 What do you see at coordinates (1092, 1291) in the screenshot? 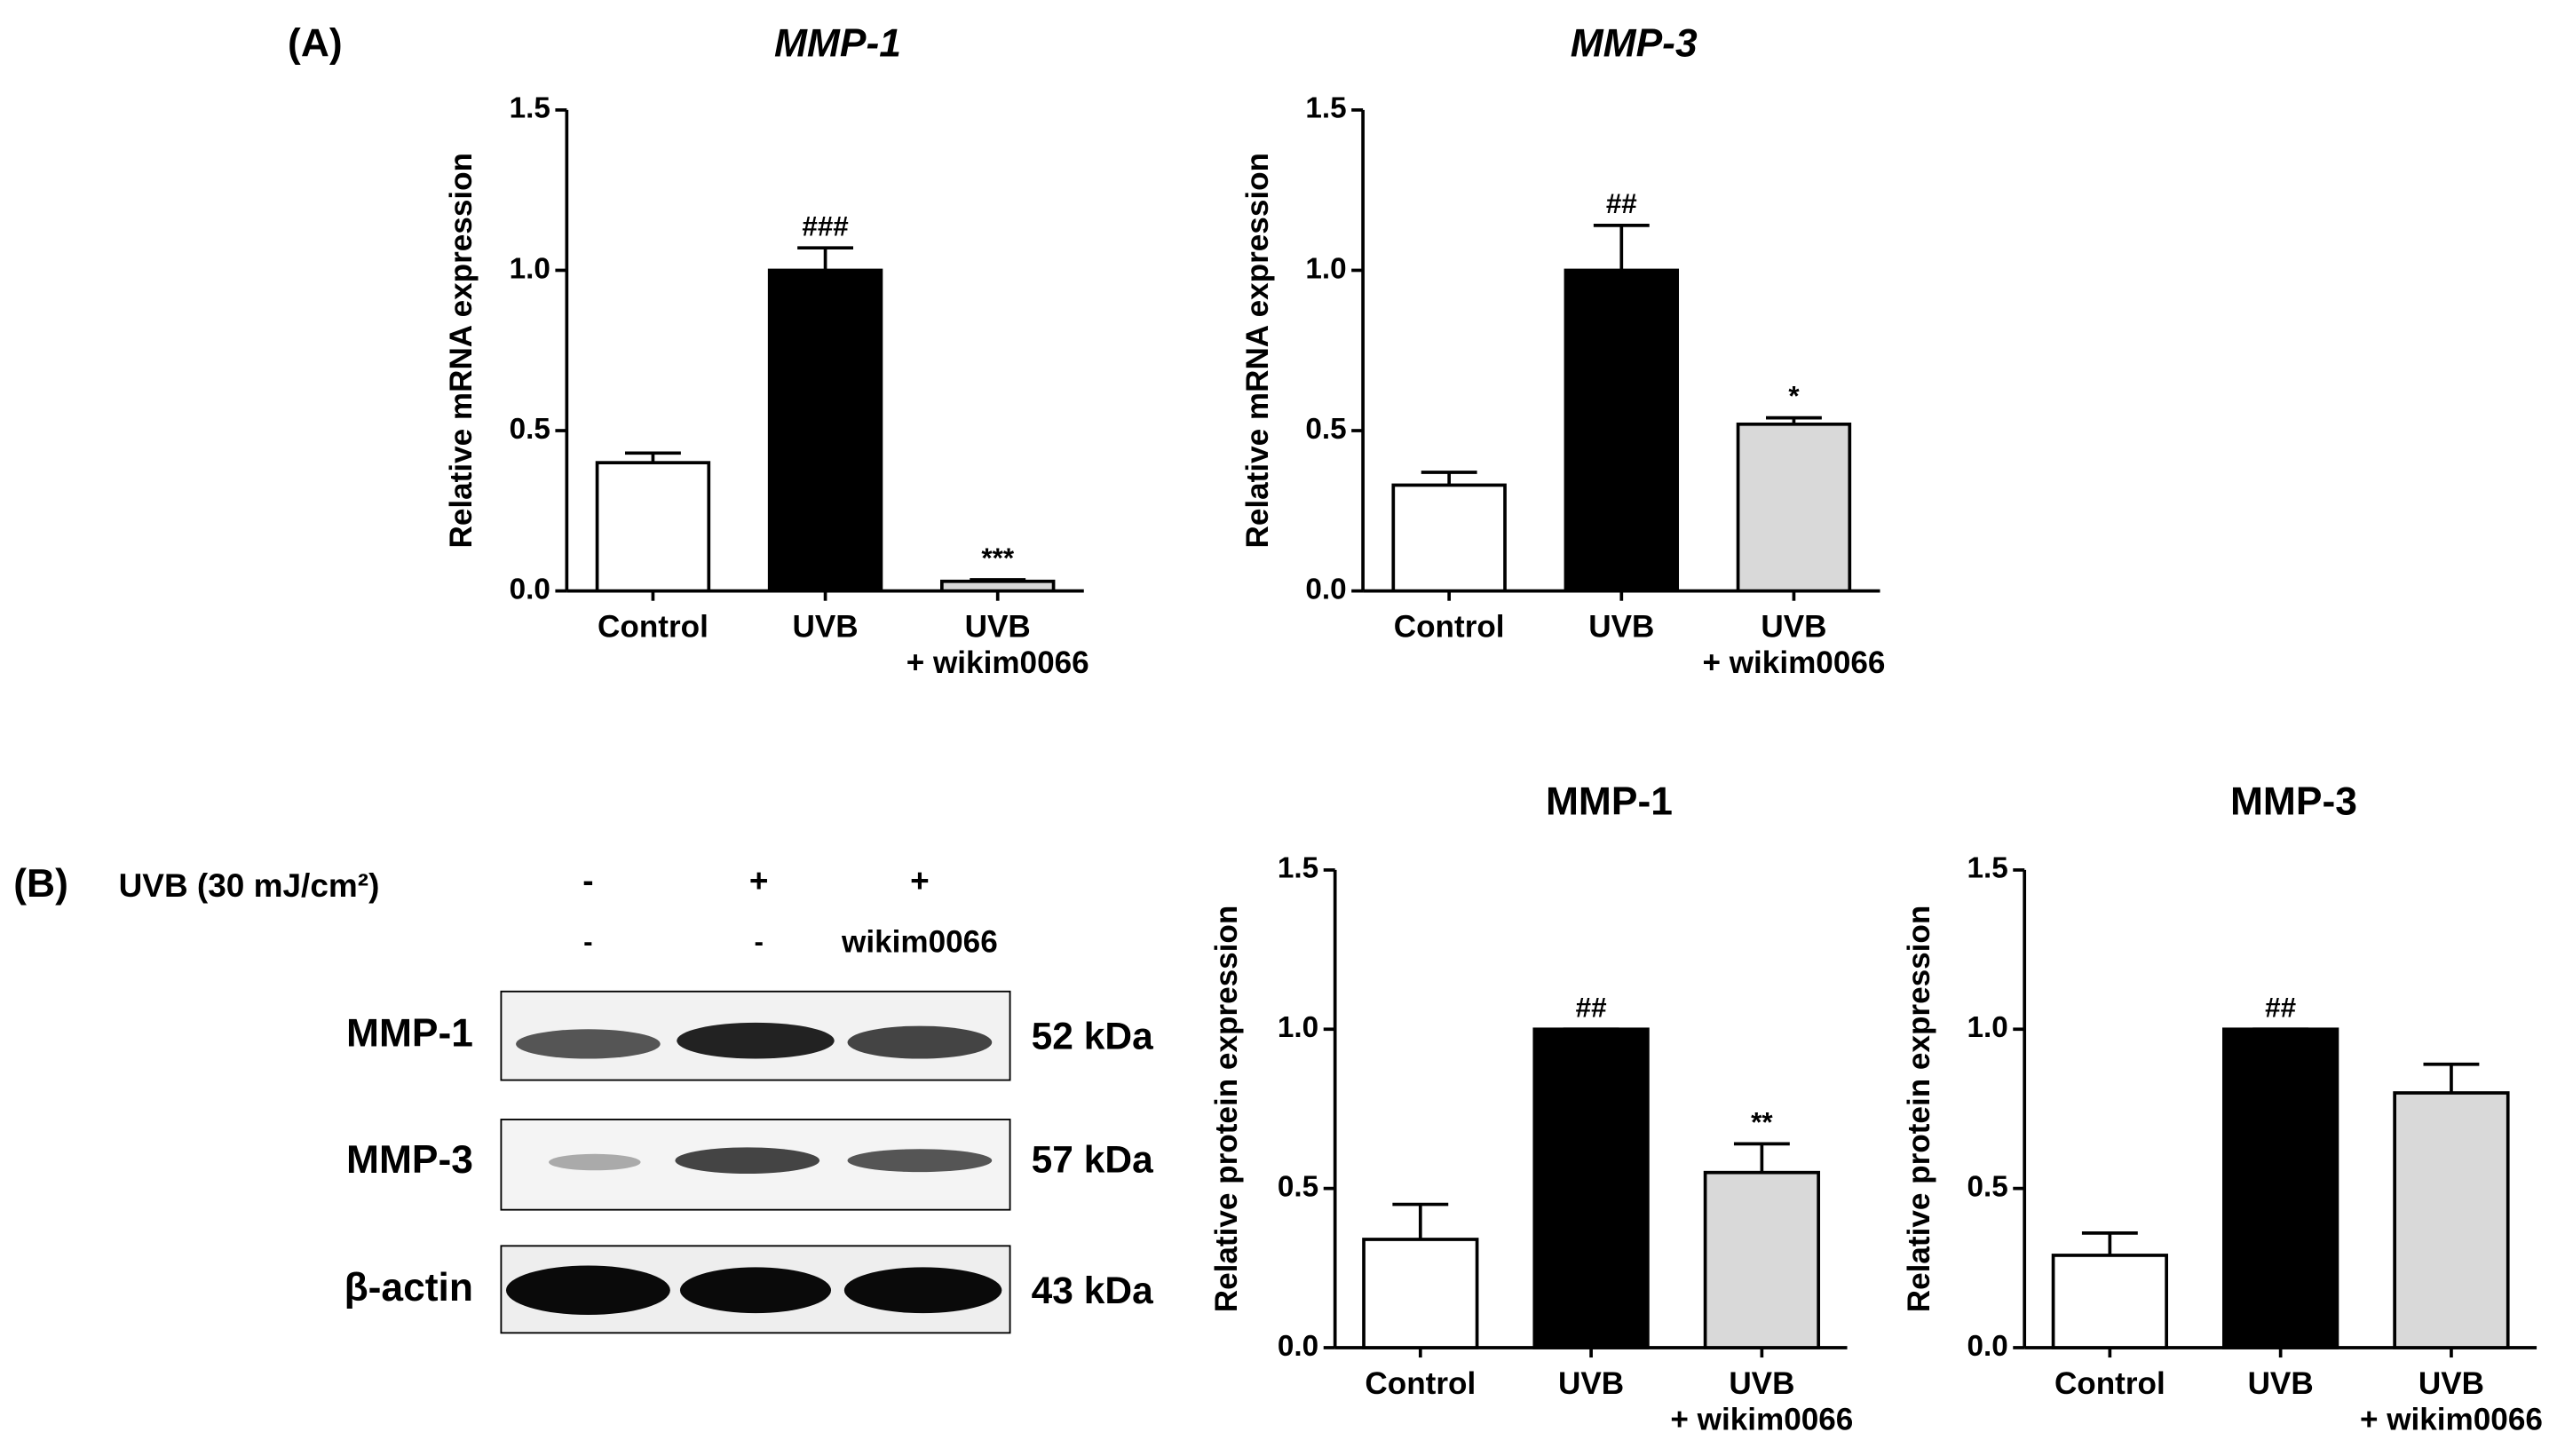
I see `band-size: 43 kDa` at bounding box center [1092, 1291].